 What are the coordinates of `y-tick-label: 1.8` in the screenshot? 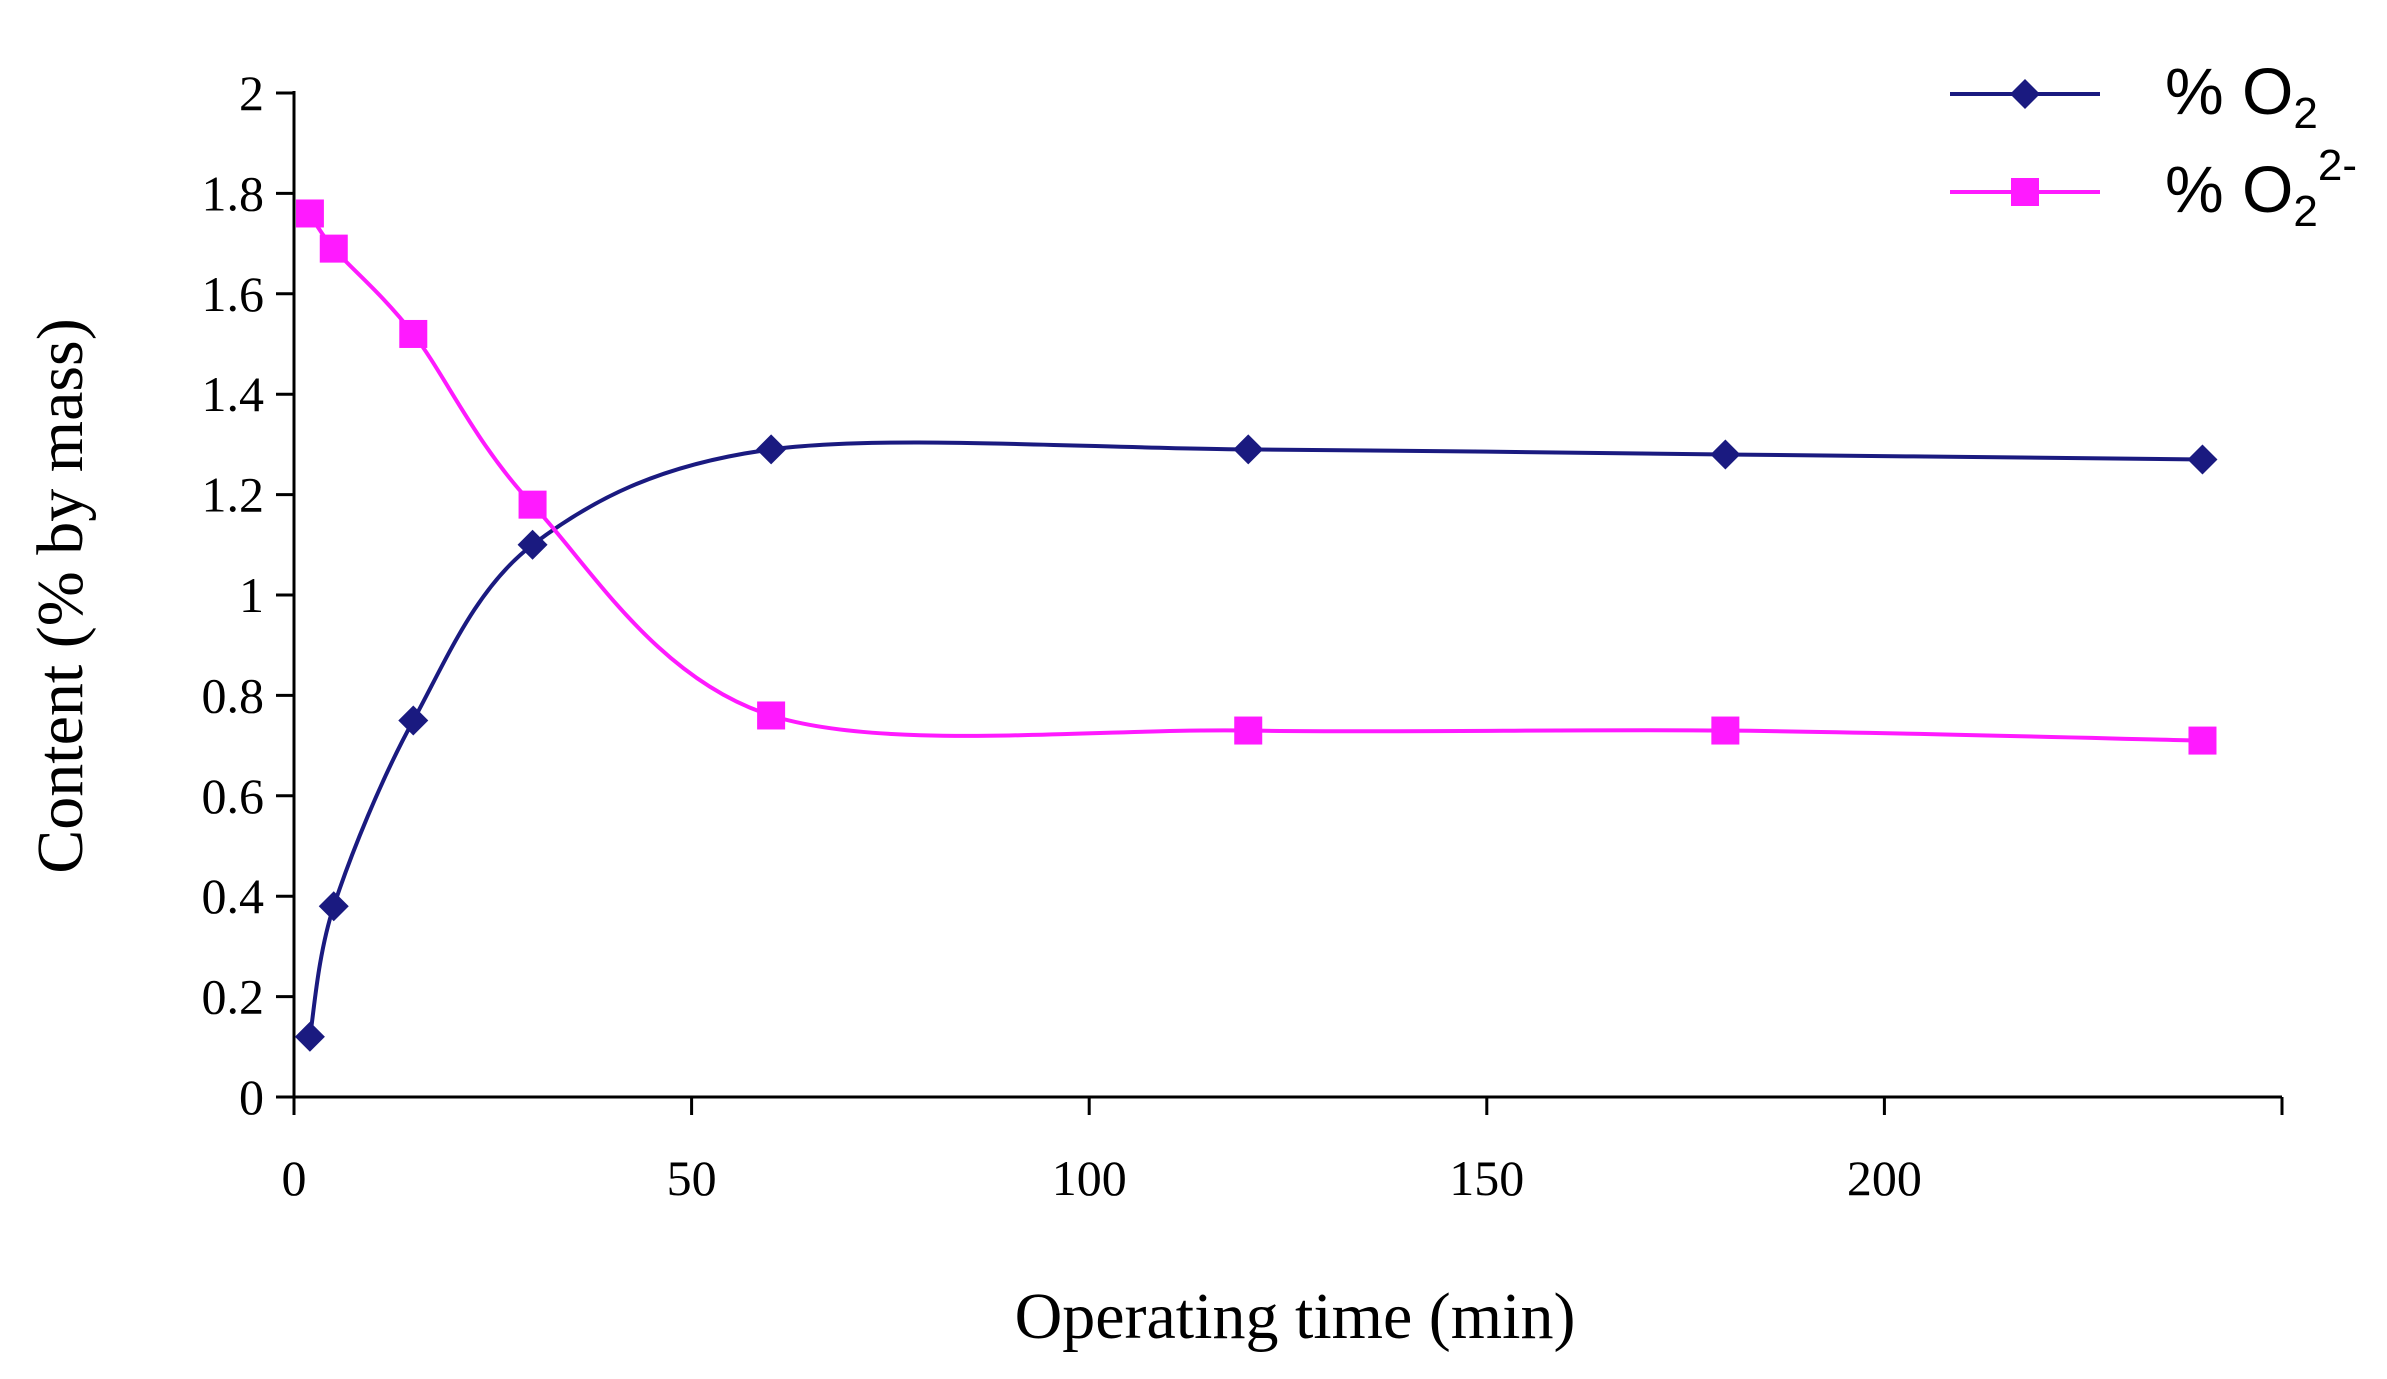 It's located at (233, 193).